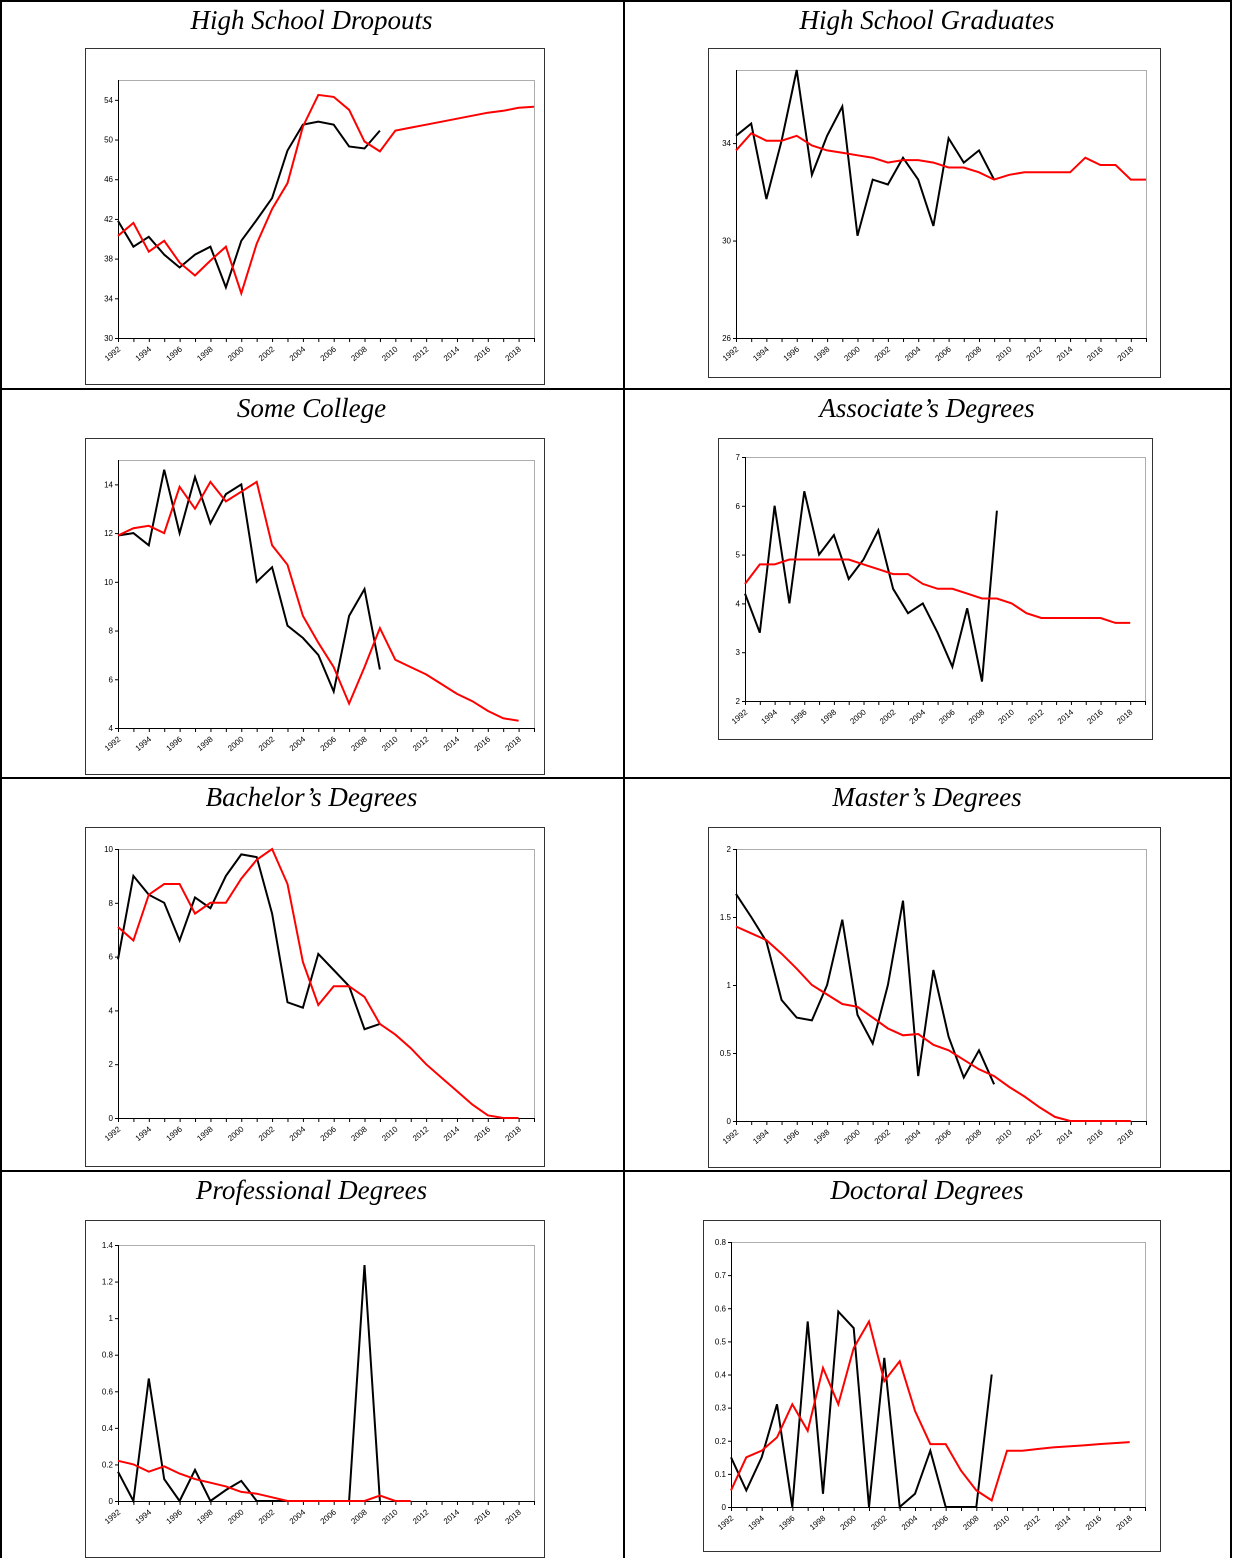  I want to click on chart-title: Professional Degrees, so click(311, 1190).